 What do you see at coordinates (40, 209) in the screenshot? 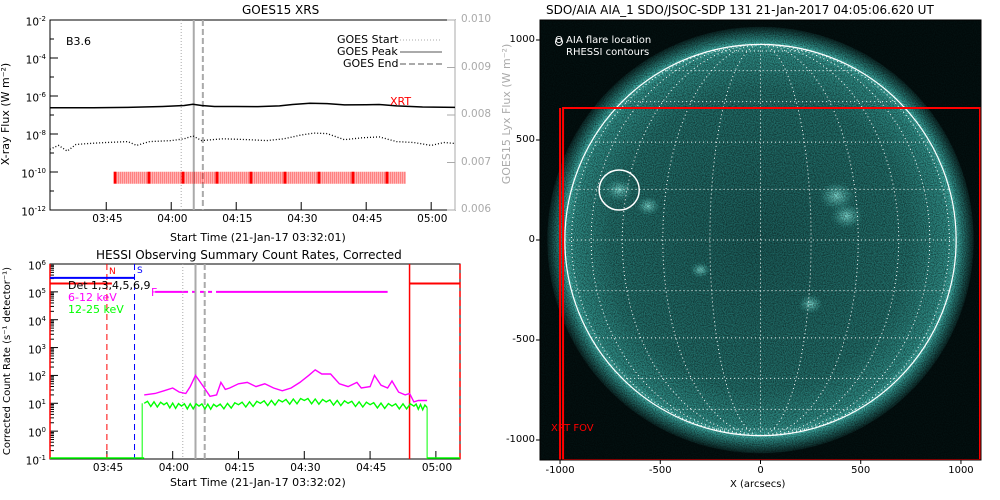
I see `exponent: -12` at bounding box center [40, 209].